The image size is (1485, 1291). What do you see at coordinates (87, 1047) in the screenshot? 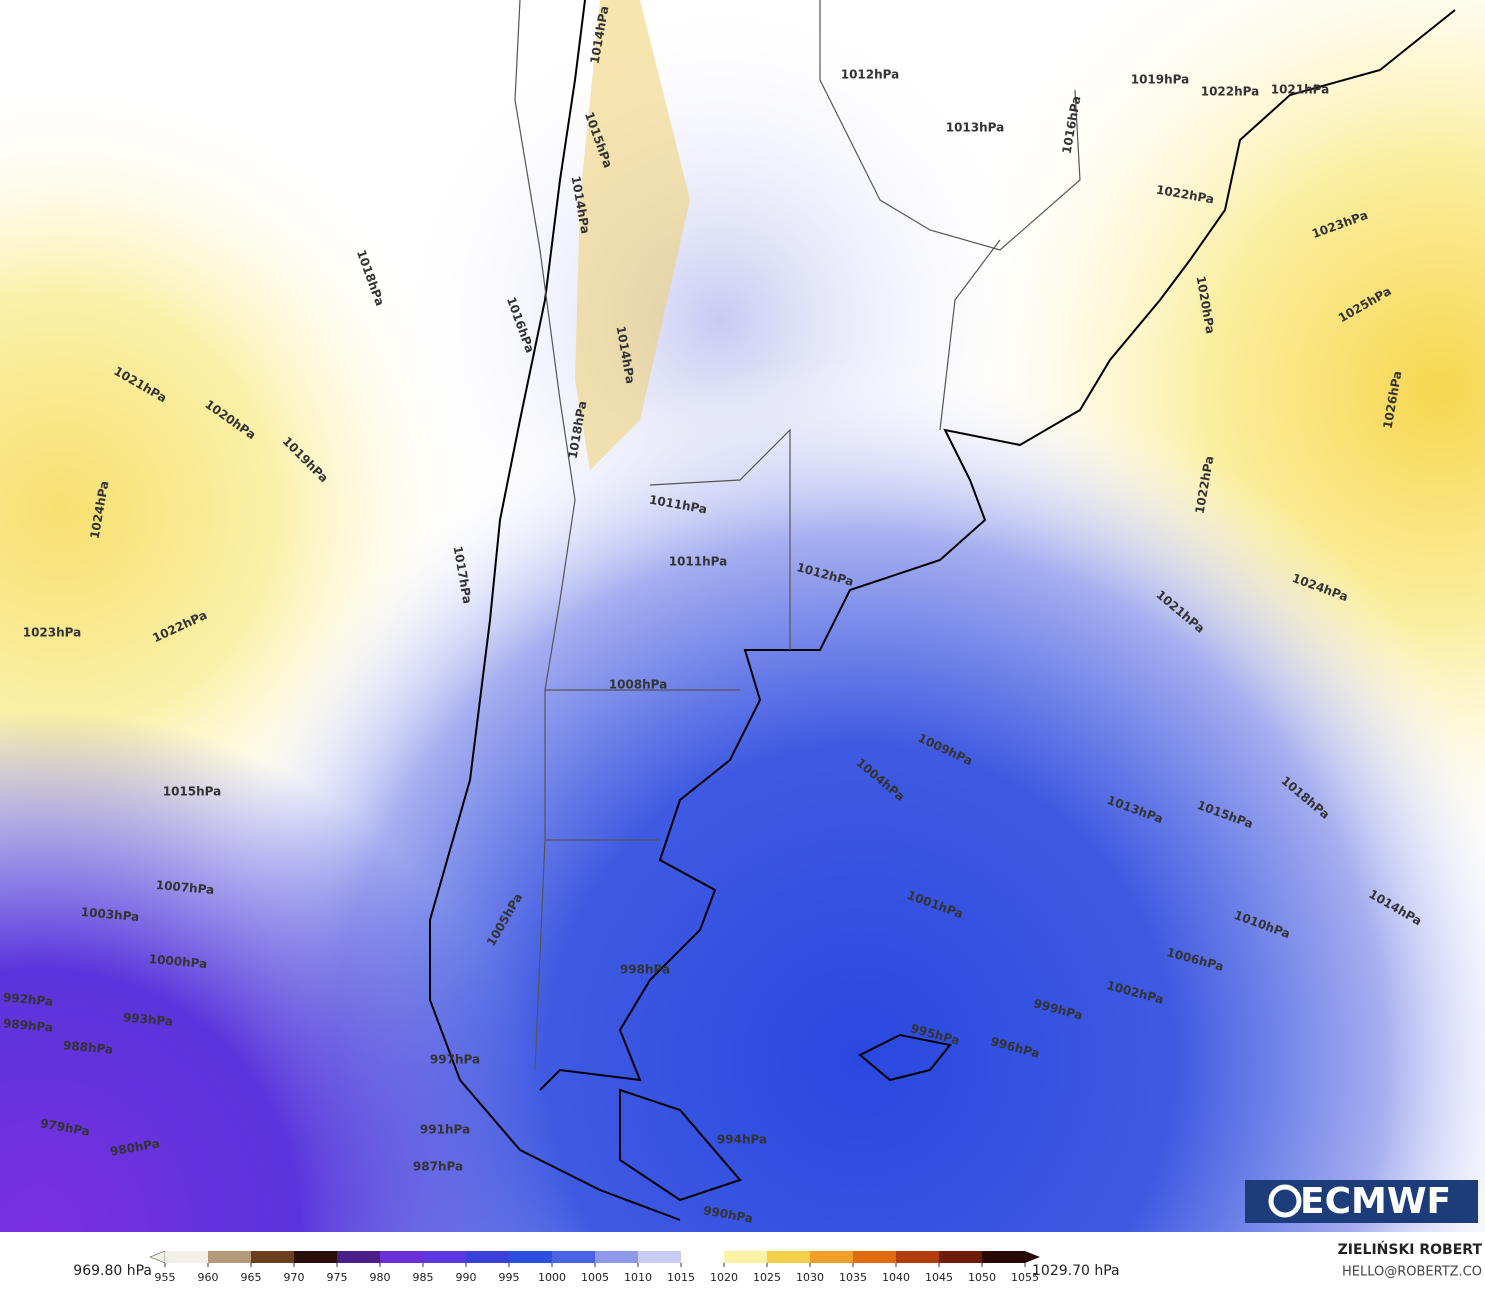
I see `contour-label: 988hPa` at bounding box center [87, 1047].